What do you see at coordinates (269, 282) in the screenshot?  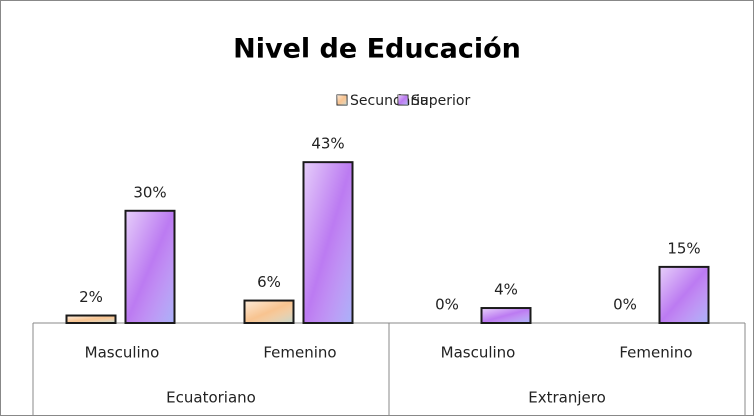 I see `data-label: 6%` at bounding box center [269, 282].